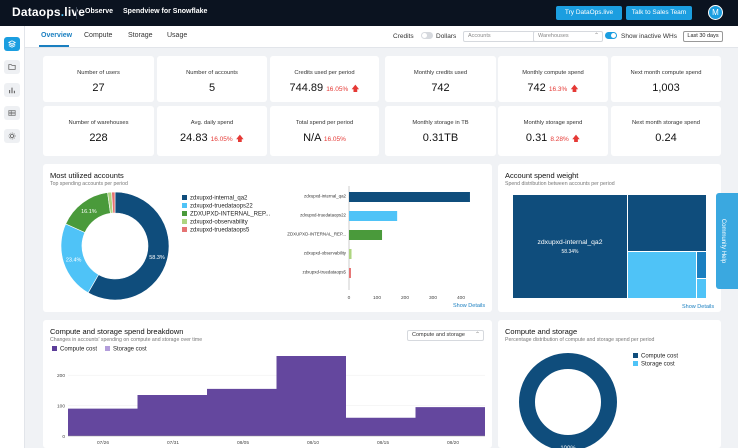  Describe the element at coordinates (140, 35) in the screenshot. I see `tab-storage: Storage` at that location.